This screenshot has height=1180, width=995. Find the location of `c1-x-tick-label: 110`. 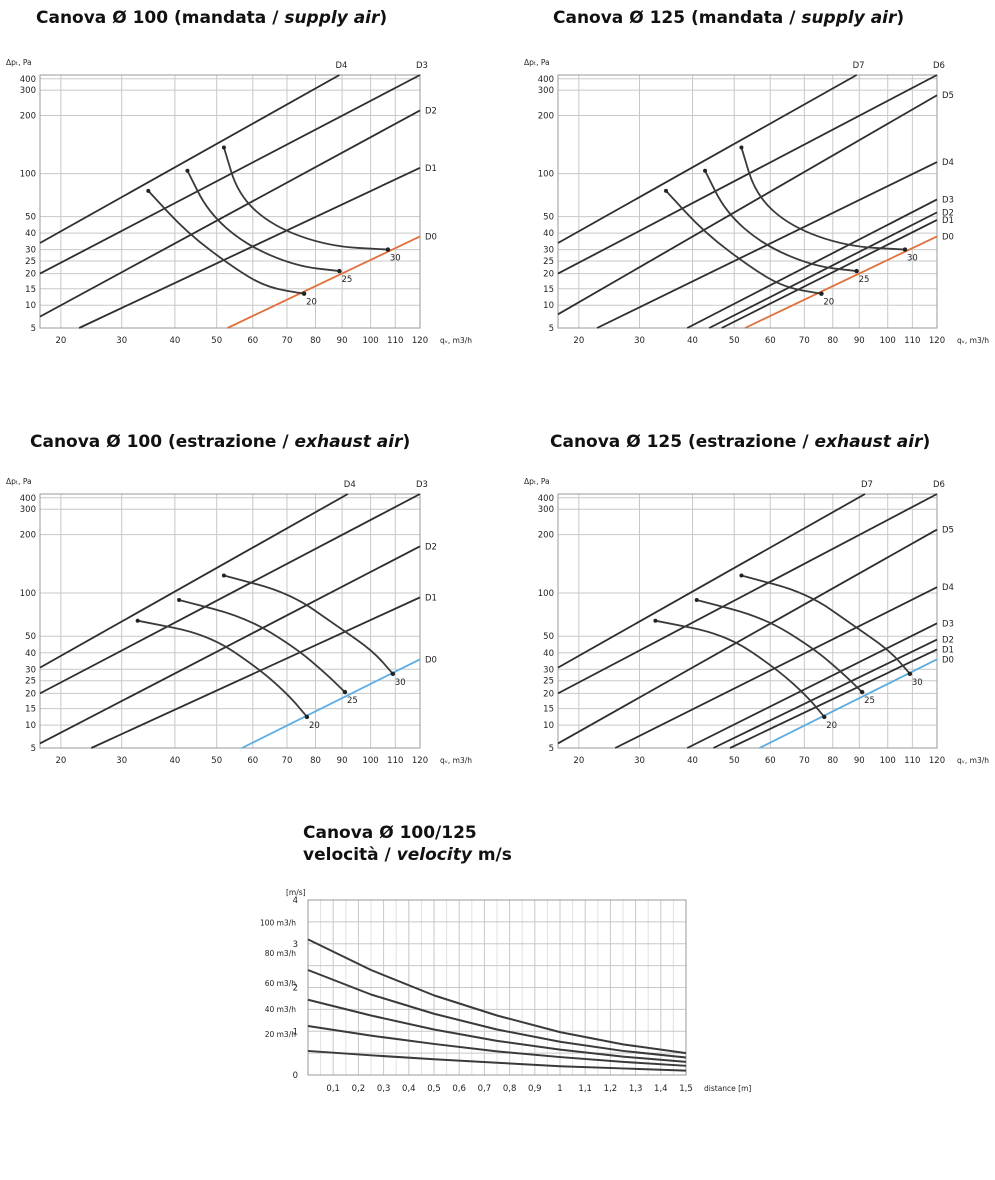

c1-x-tick-label: 110 is located at coordinates (912, 341).